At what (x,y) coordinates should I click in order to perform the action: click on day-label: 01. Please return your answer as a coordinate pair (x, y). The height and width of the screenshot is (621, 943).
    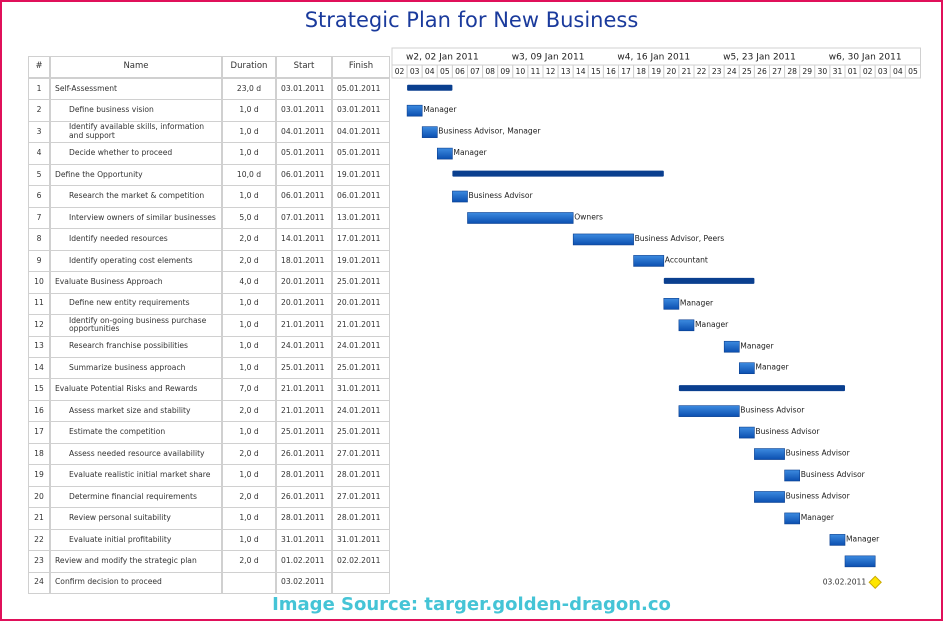
    Looking at the image, I should click on (853, 71).